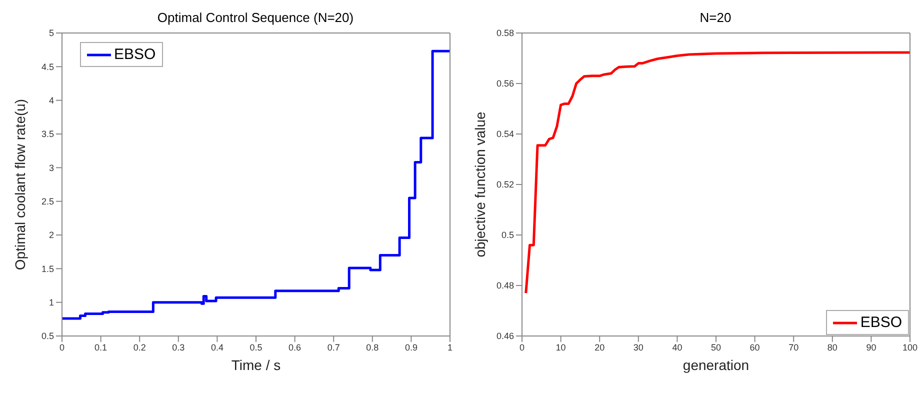 The height and width of the screenshot is (405, 923). What do you see at coordinates (677, 347) in the screenshot?
I see `x-tick-label: 40` at bounding box center [677, 347].